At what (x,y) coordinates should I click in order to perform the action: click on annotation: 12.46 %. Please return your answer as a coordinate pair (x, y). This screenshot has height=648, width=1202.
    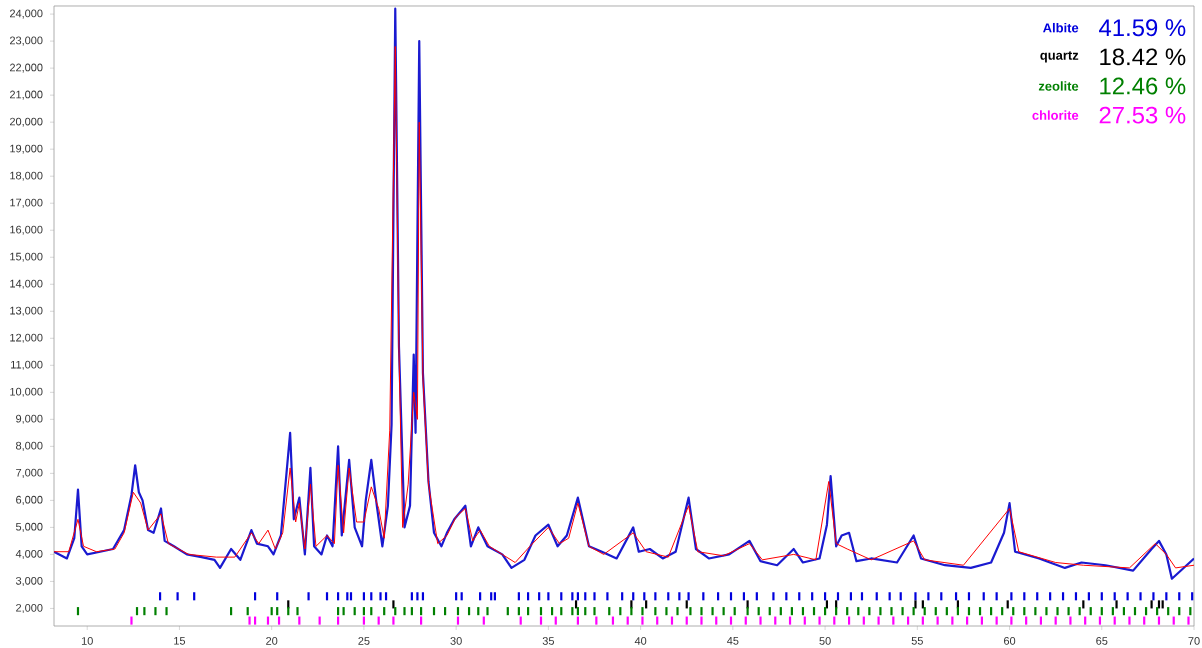
    Looking at the image, I should click on (1143, 86).